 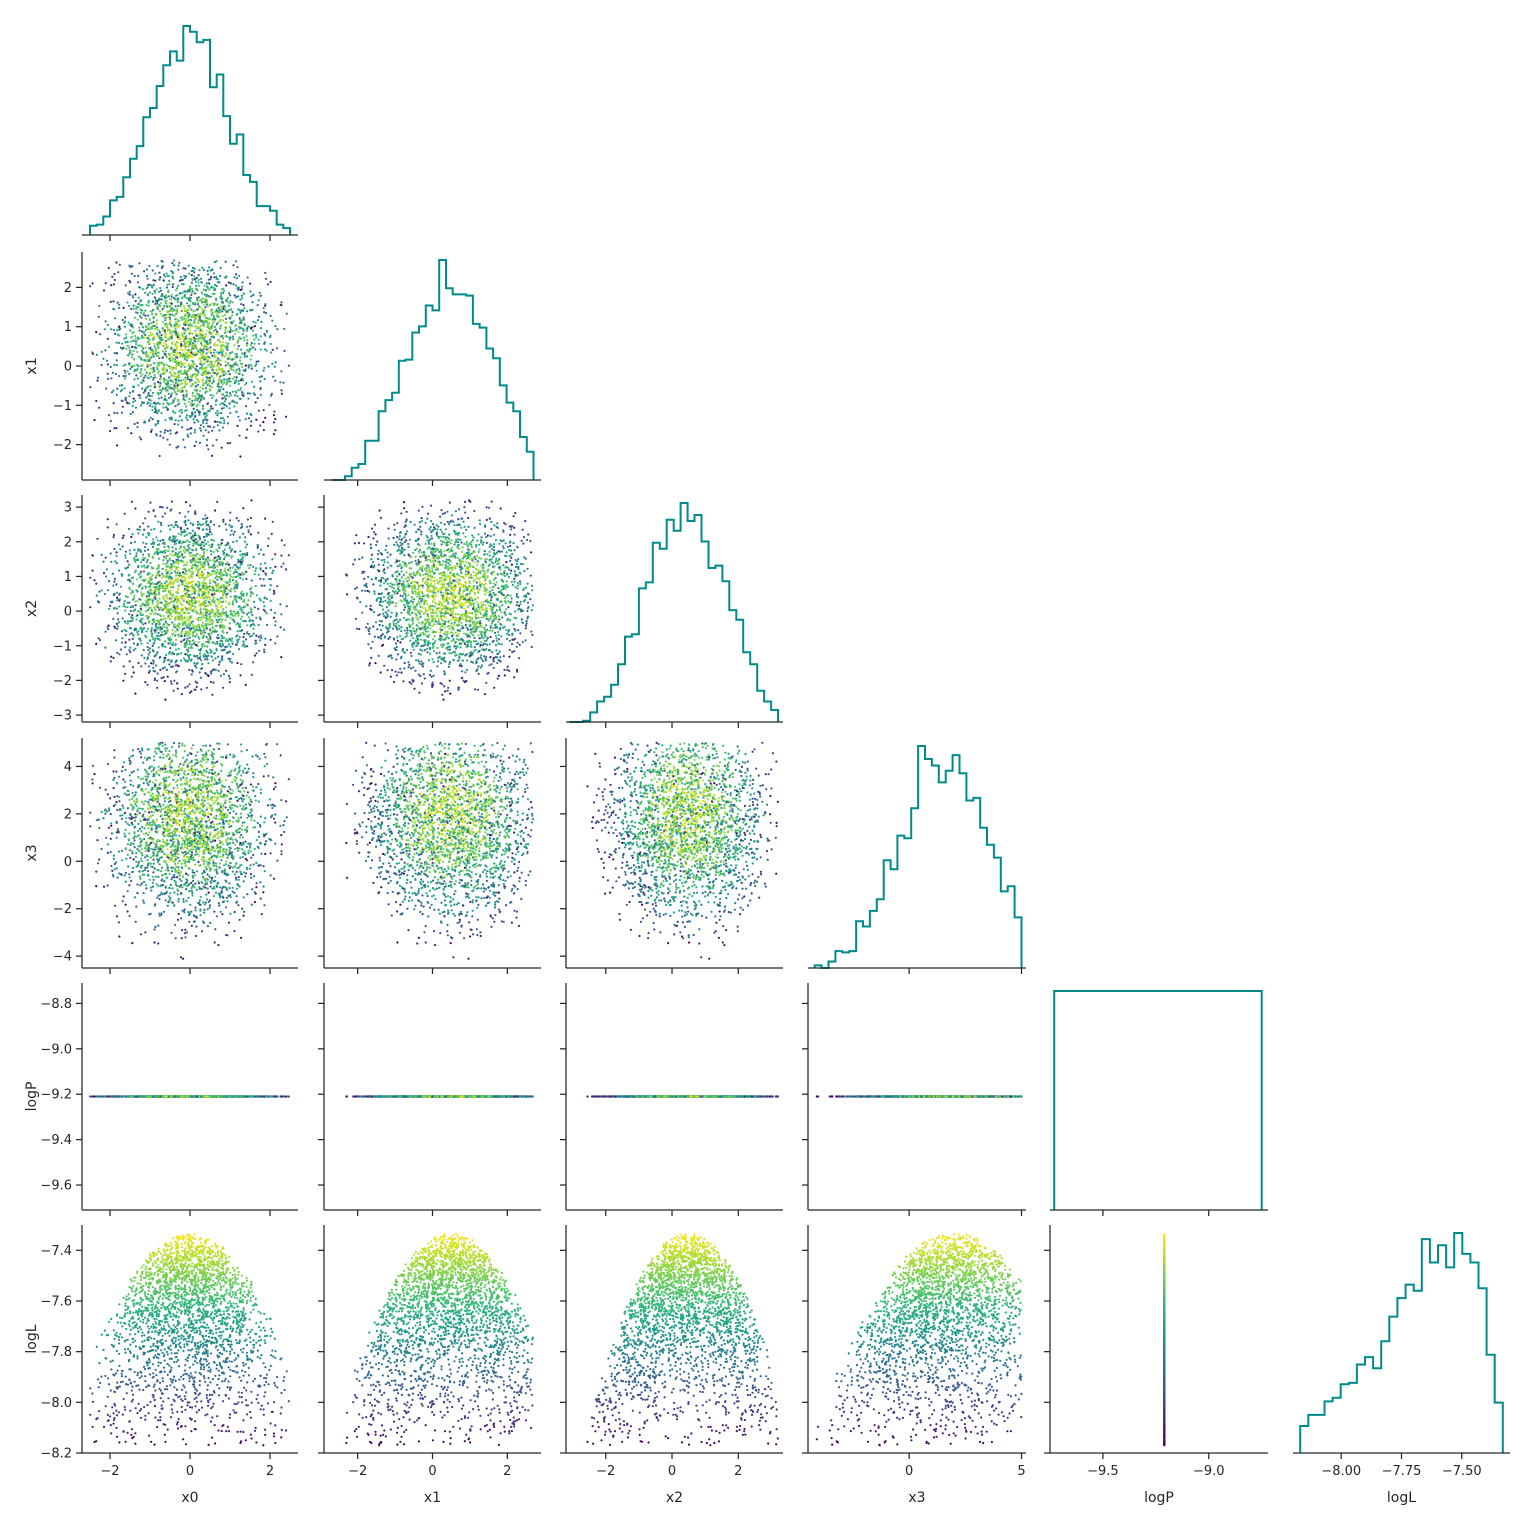 I want to click on y-tick-label: 2, so click(x=68, y=288).